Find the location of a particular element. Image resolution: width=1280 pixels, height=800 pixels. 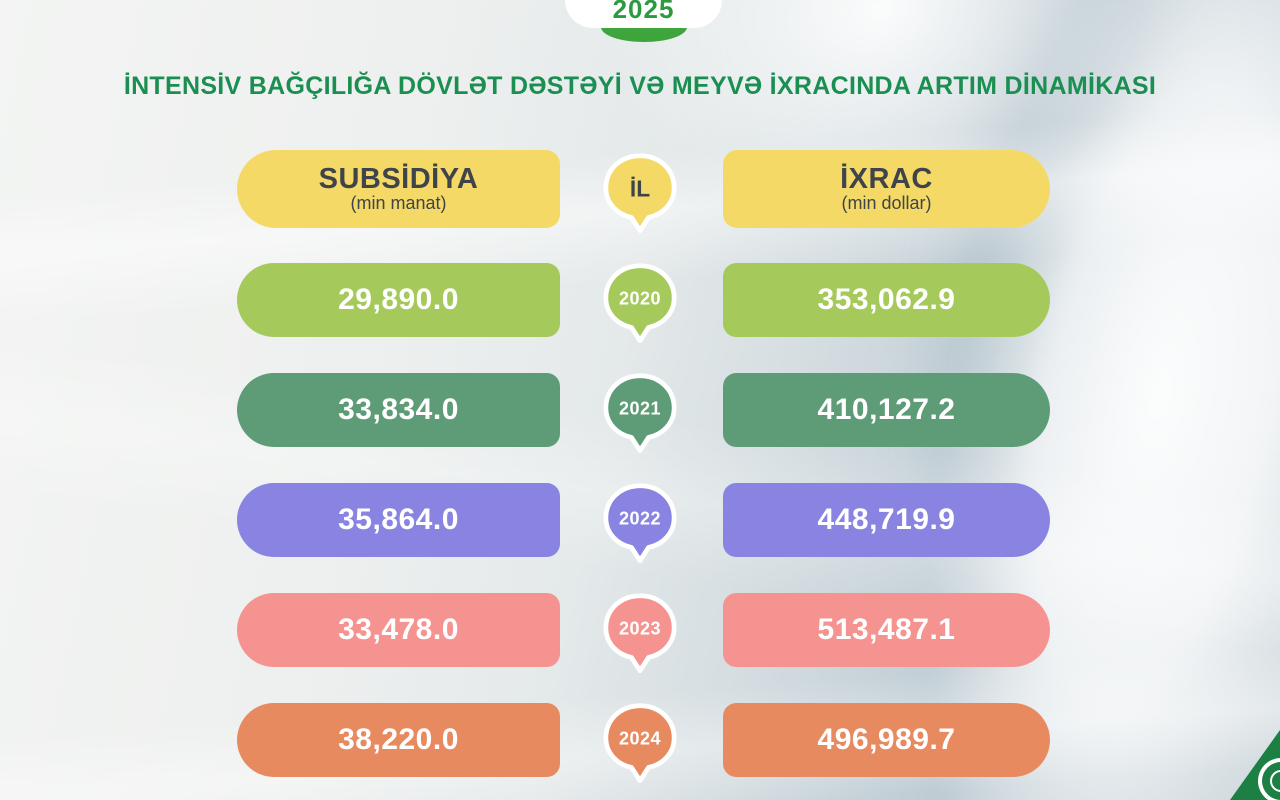

year-balloon: 2024 is located at coordinates (640, 743).